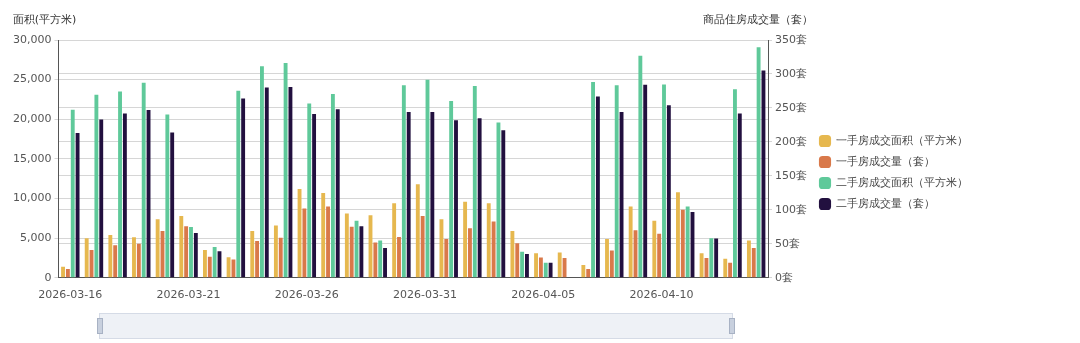 The height and width of the screenshot is (343, 1080). Describe the element at coordinates (784, 277) in the screenshot. I see `y2-tick-label: 0套` at that location.